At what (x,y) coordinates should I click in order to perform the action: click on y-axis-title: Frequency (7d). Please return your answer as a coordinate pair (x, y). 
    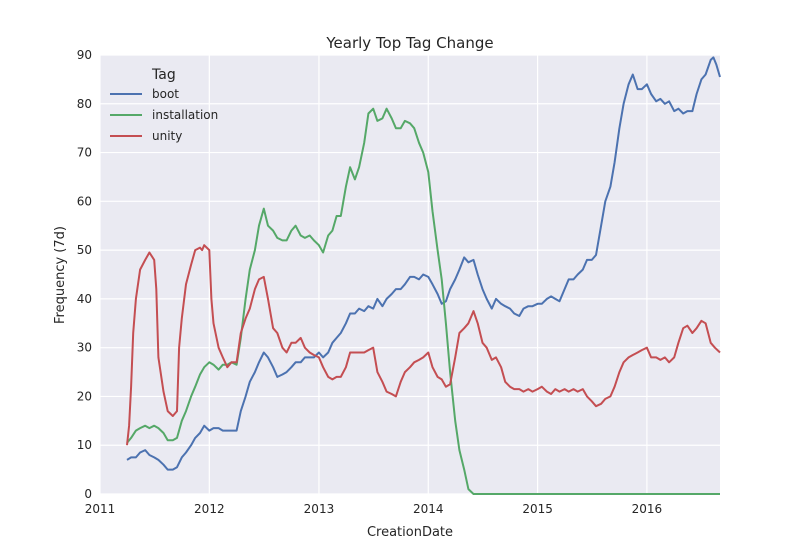
    Looking at the image, I should click on (60, 275).